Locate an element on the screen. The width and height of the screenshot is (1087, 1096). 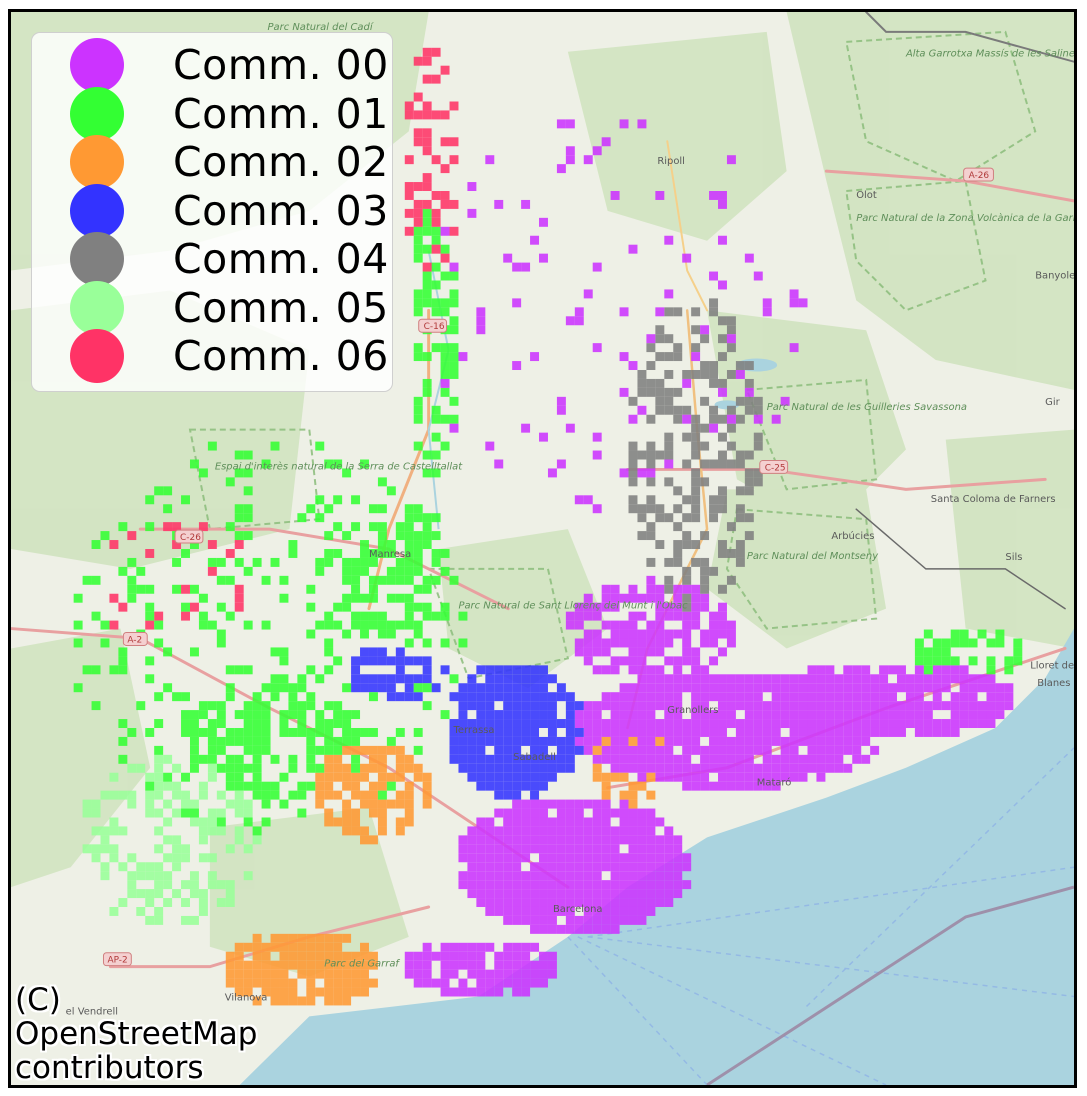
legend-swatch-circle is located at coordinates (97, 307).